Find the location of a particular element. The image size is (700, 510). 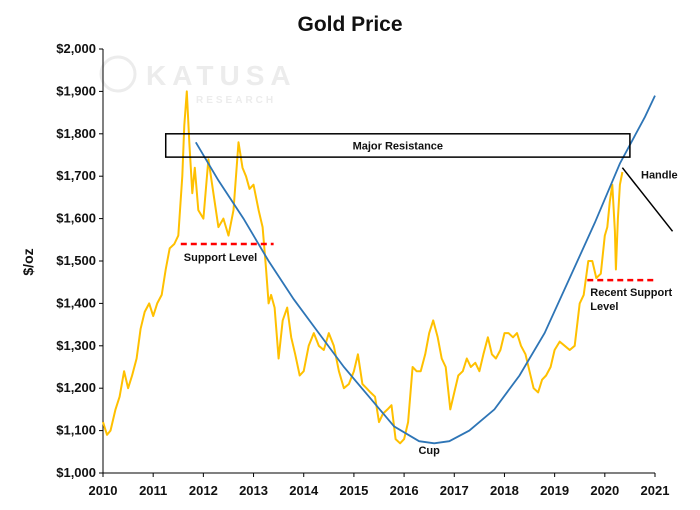

handle-line is located at coordinates (647, 199).